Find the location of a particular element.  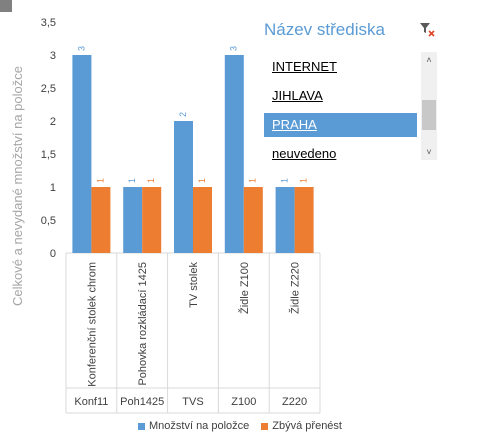

y-tick-label: 3 is located at coordinates (53, 56).